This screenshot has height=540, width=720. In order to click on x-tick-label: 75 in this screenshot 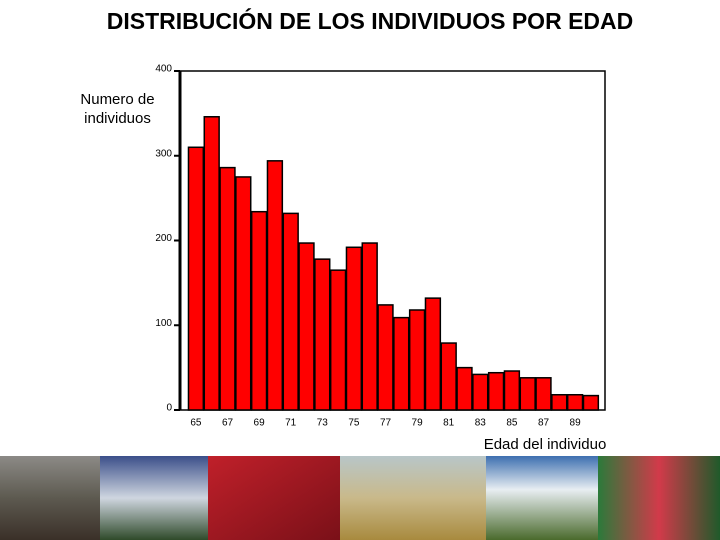, I will do `click(354, 423)`.